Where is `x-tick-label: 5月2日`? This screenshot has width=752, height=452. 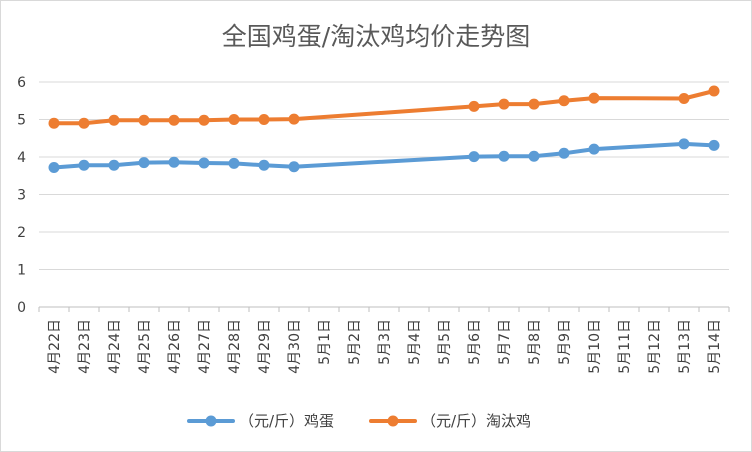 x-tick-label: 5月2日 is located at coordinates (355, 342).